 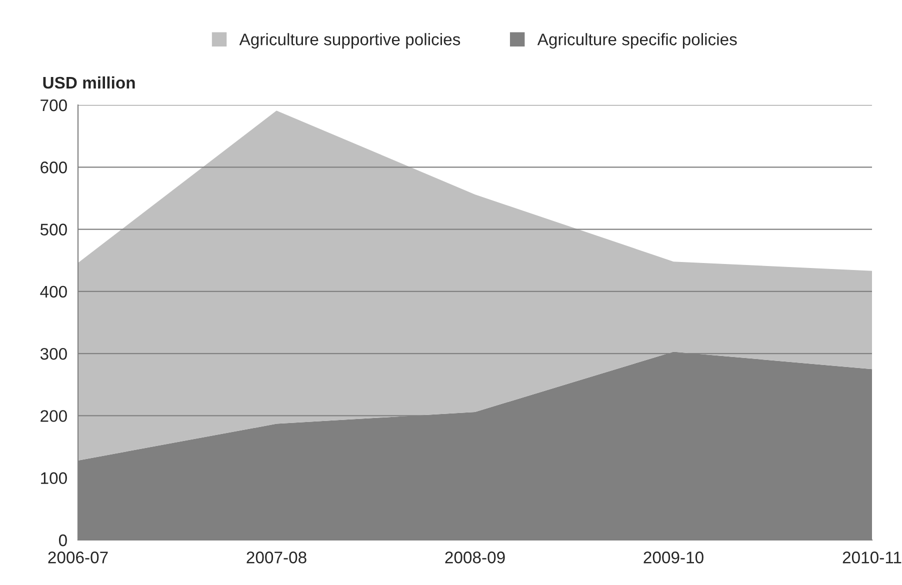 I want to click on x-tick-label: 2008-09, so click(x=475, y=558).